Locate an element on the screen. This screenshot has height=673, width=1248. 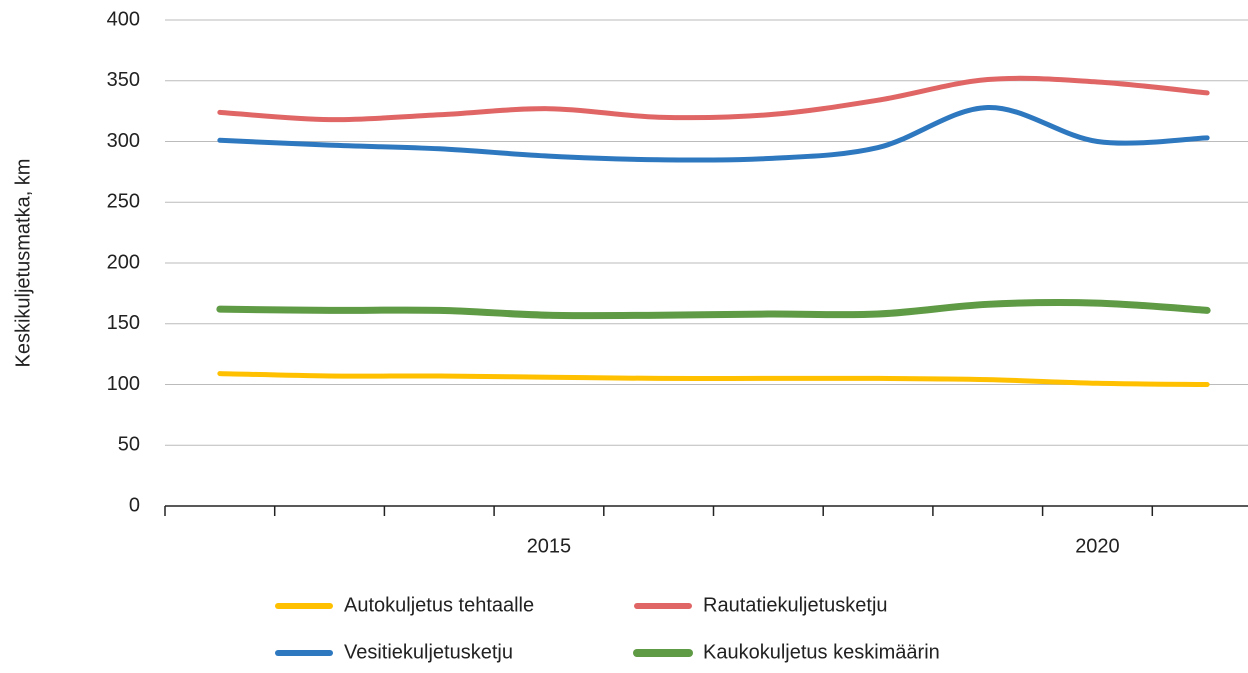
y-tick-label: 150 is located at coordinates (123, 323).